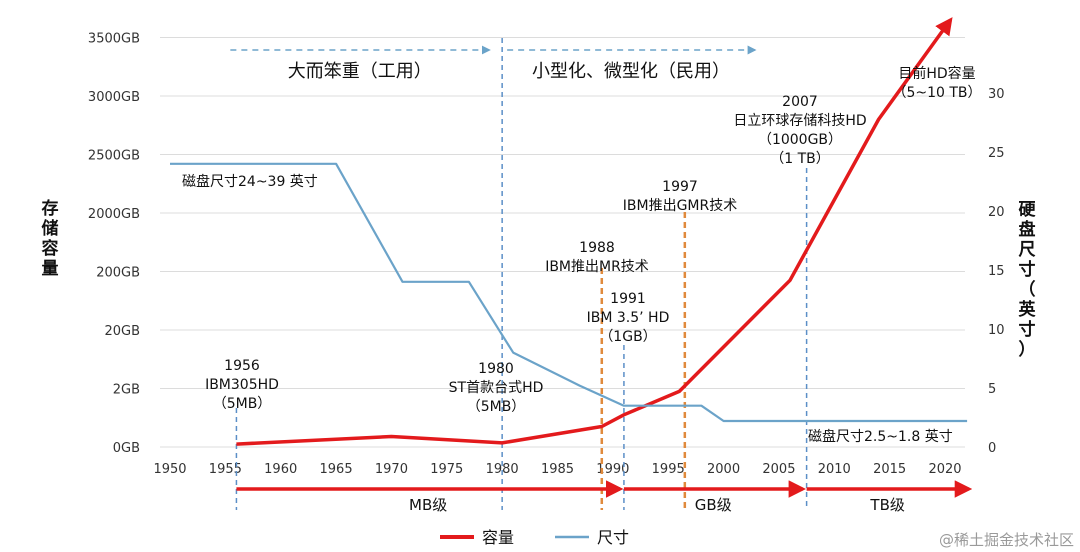  I want to click on x-tick-label: 1965, so click(336, 469).